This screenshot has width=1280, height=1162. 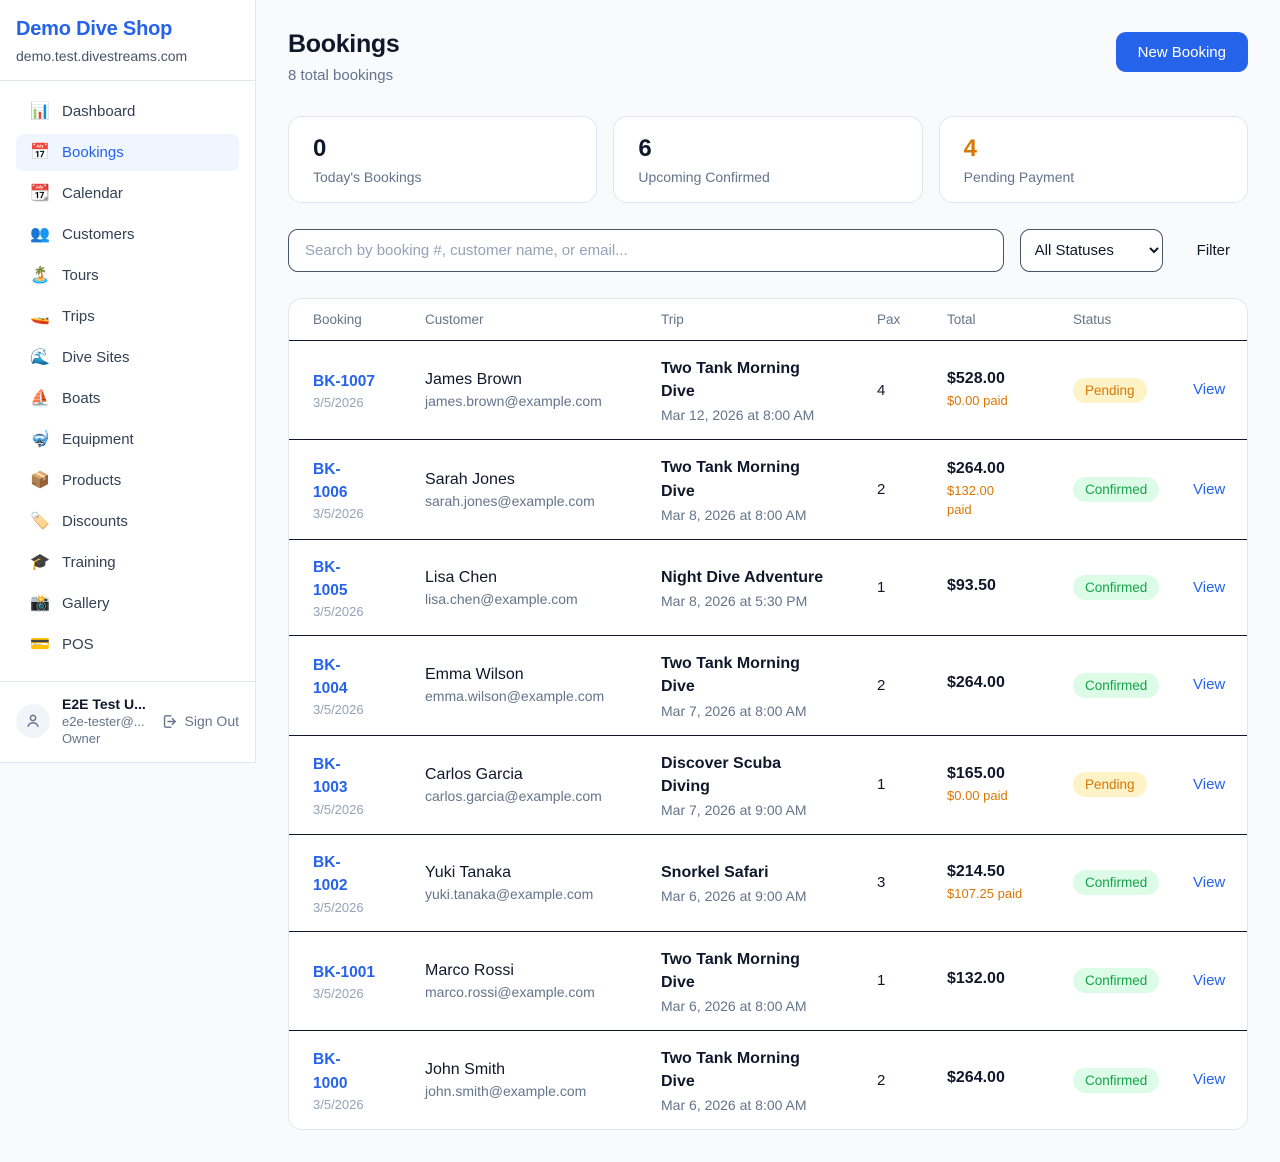 What do you see at coordinates (33, 721) in the screenshot?
I see `avatar` at bounding box center [33, 721].